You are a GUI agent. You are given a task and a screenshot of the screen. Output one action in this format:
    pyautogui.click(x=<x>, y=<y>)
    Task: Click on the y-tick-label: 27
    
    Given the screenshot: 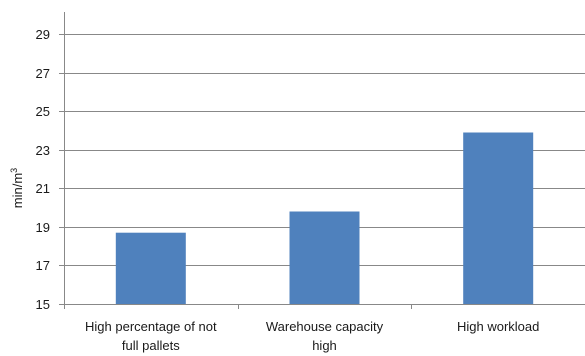 What is the action you would take?
    pyautogui.click(x=43, y=73)
    